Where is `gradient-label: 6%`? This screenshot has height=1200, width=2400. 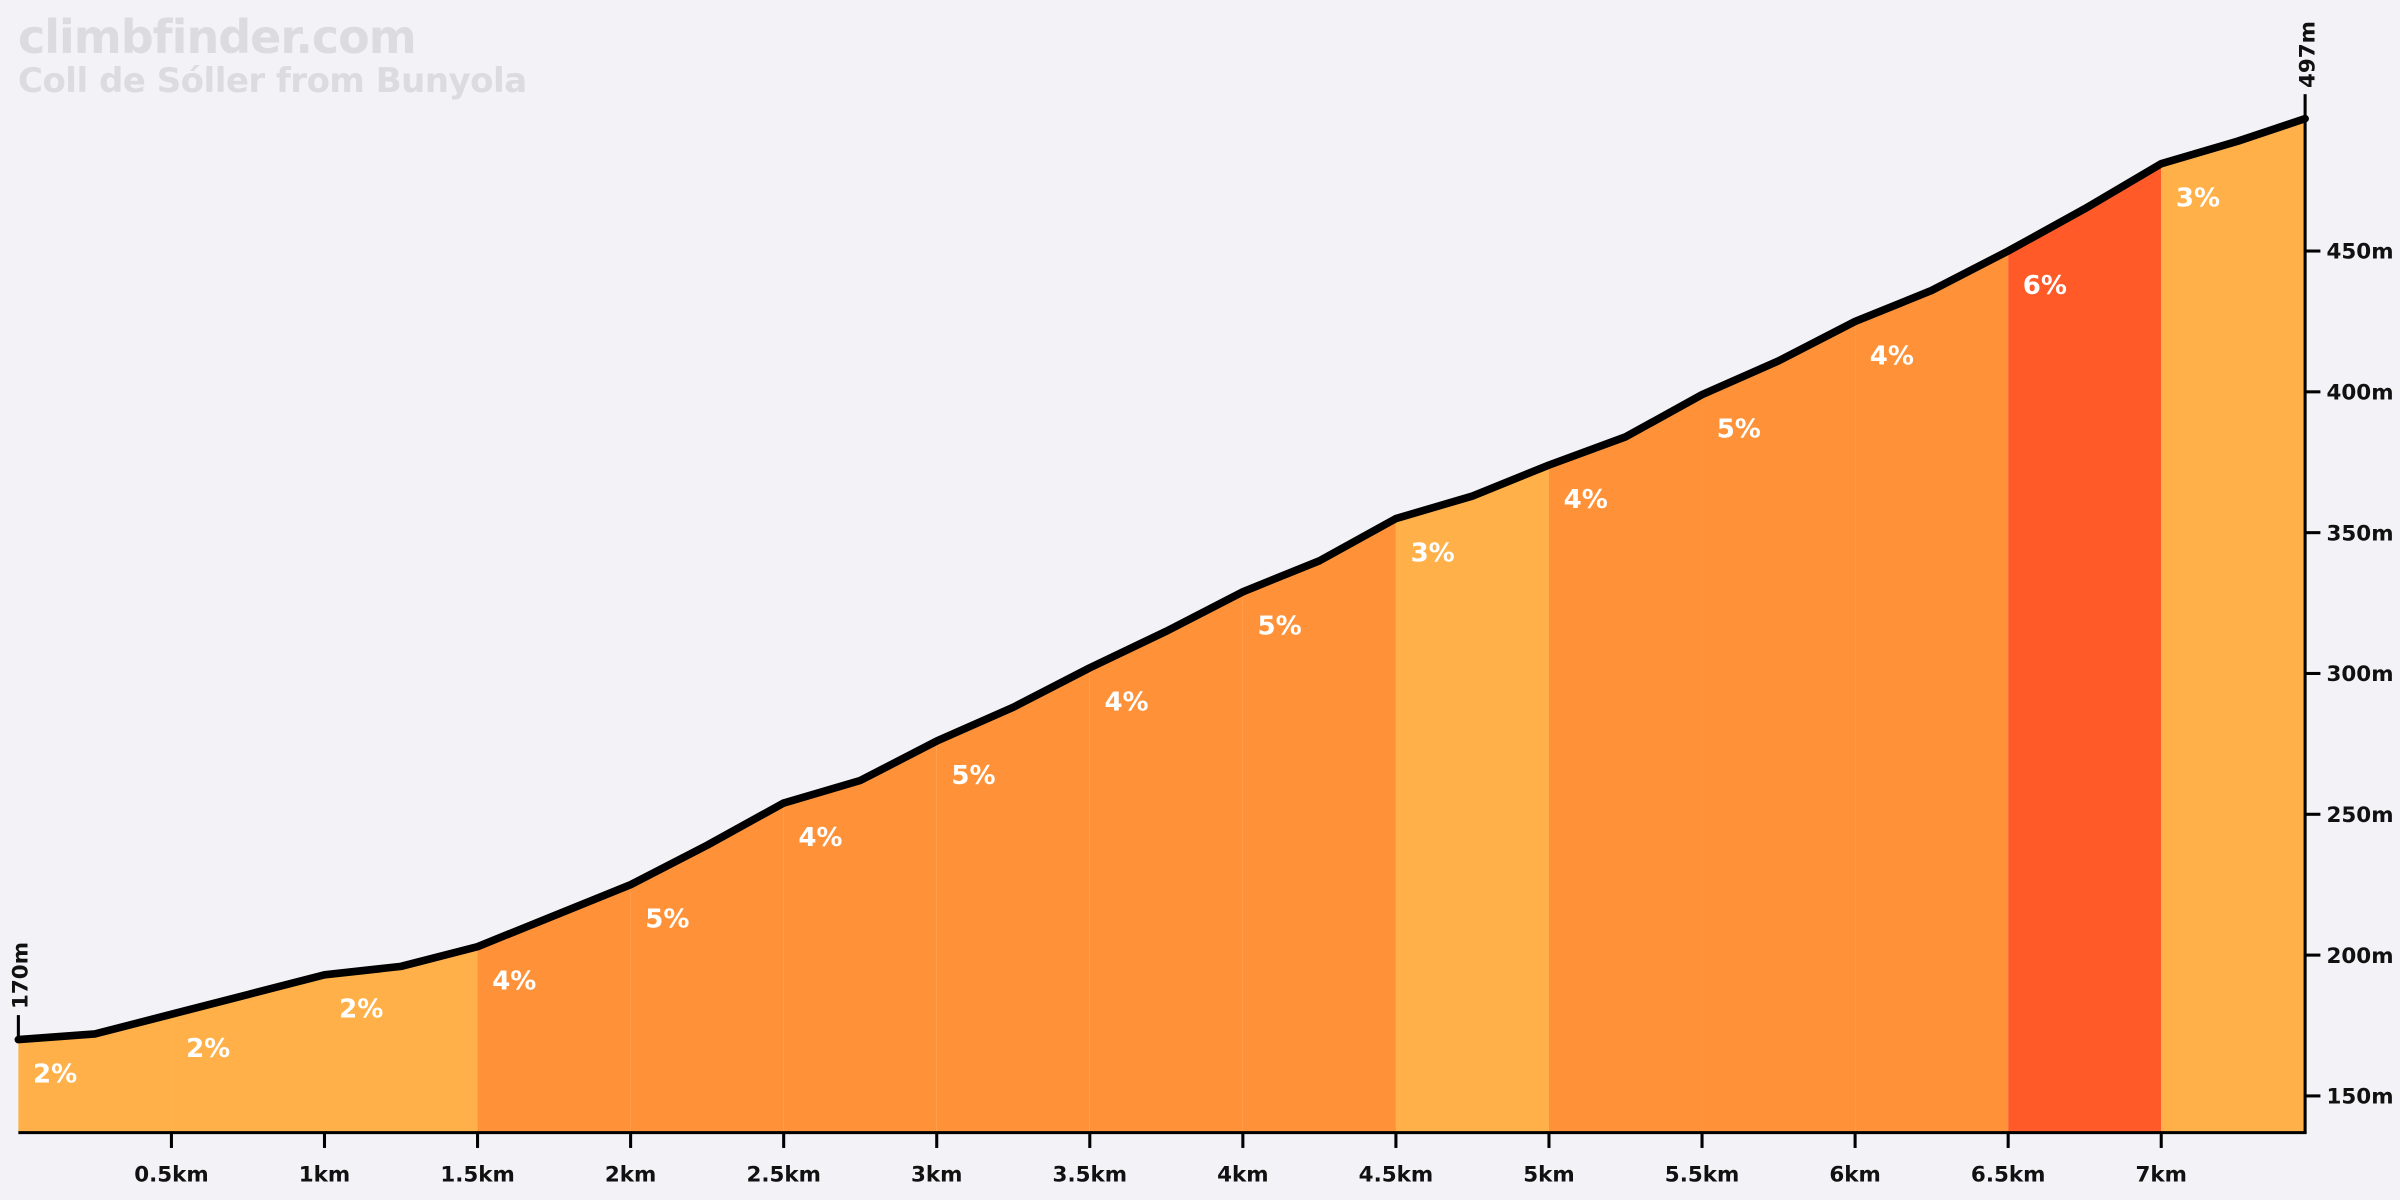
gradient-label: 6% is located at coordinates (2045, 286).